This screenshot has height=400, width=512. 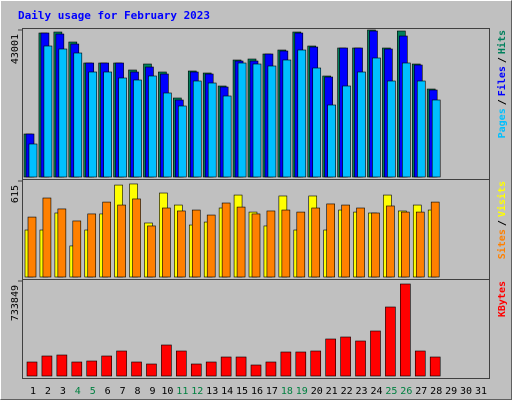 What do you see at coordinates (502, 244) in the screenshot?
I see `legend-entry: Sites` at bounding box center [502, 244].